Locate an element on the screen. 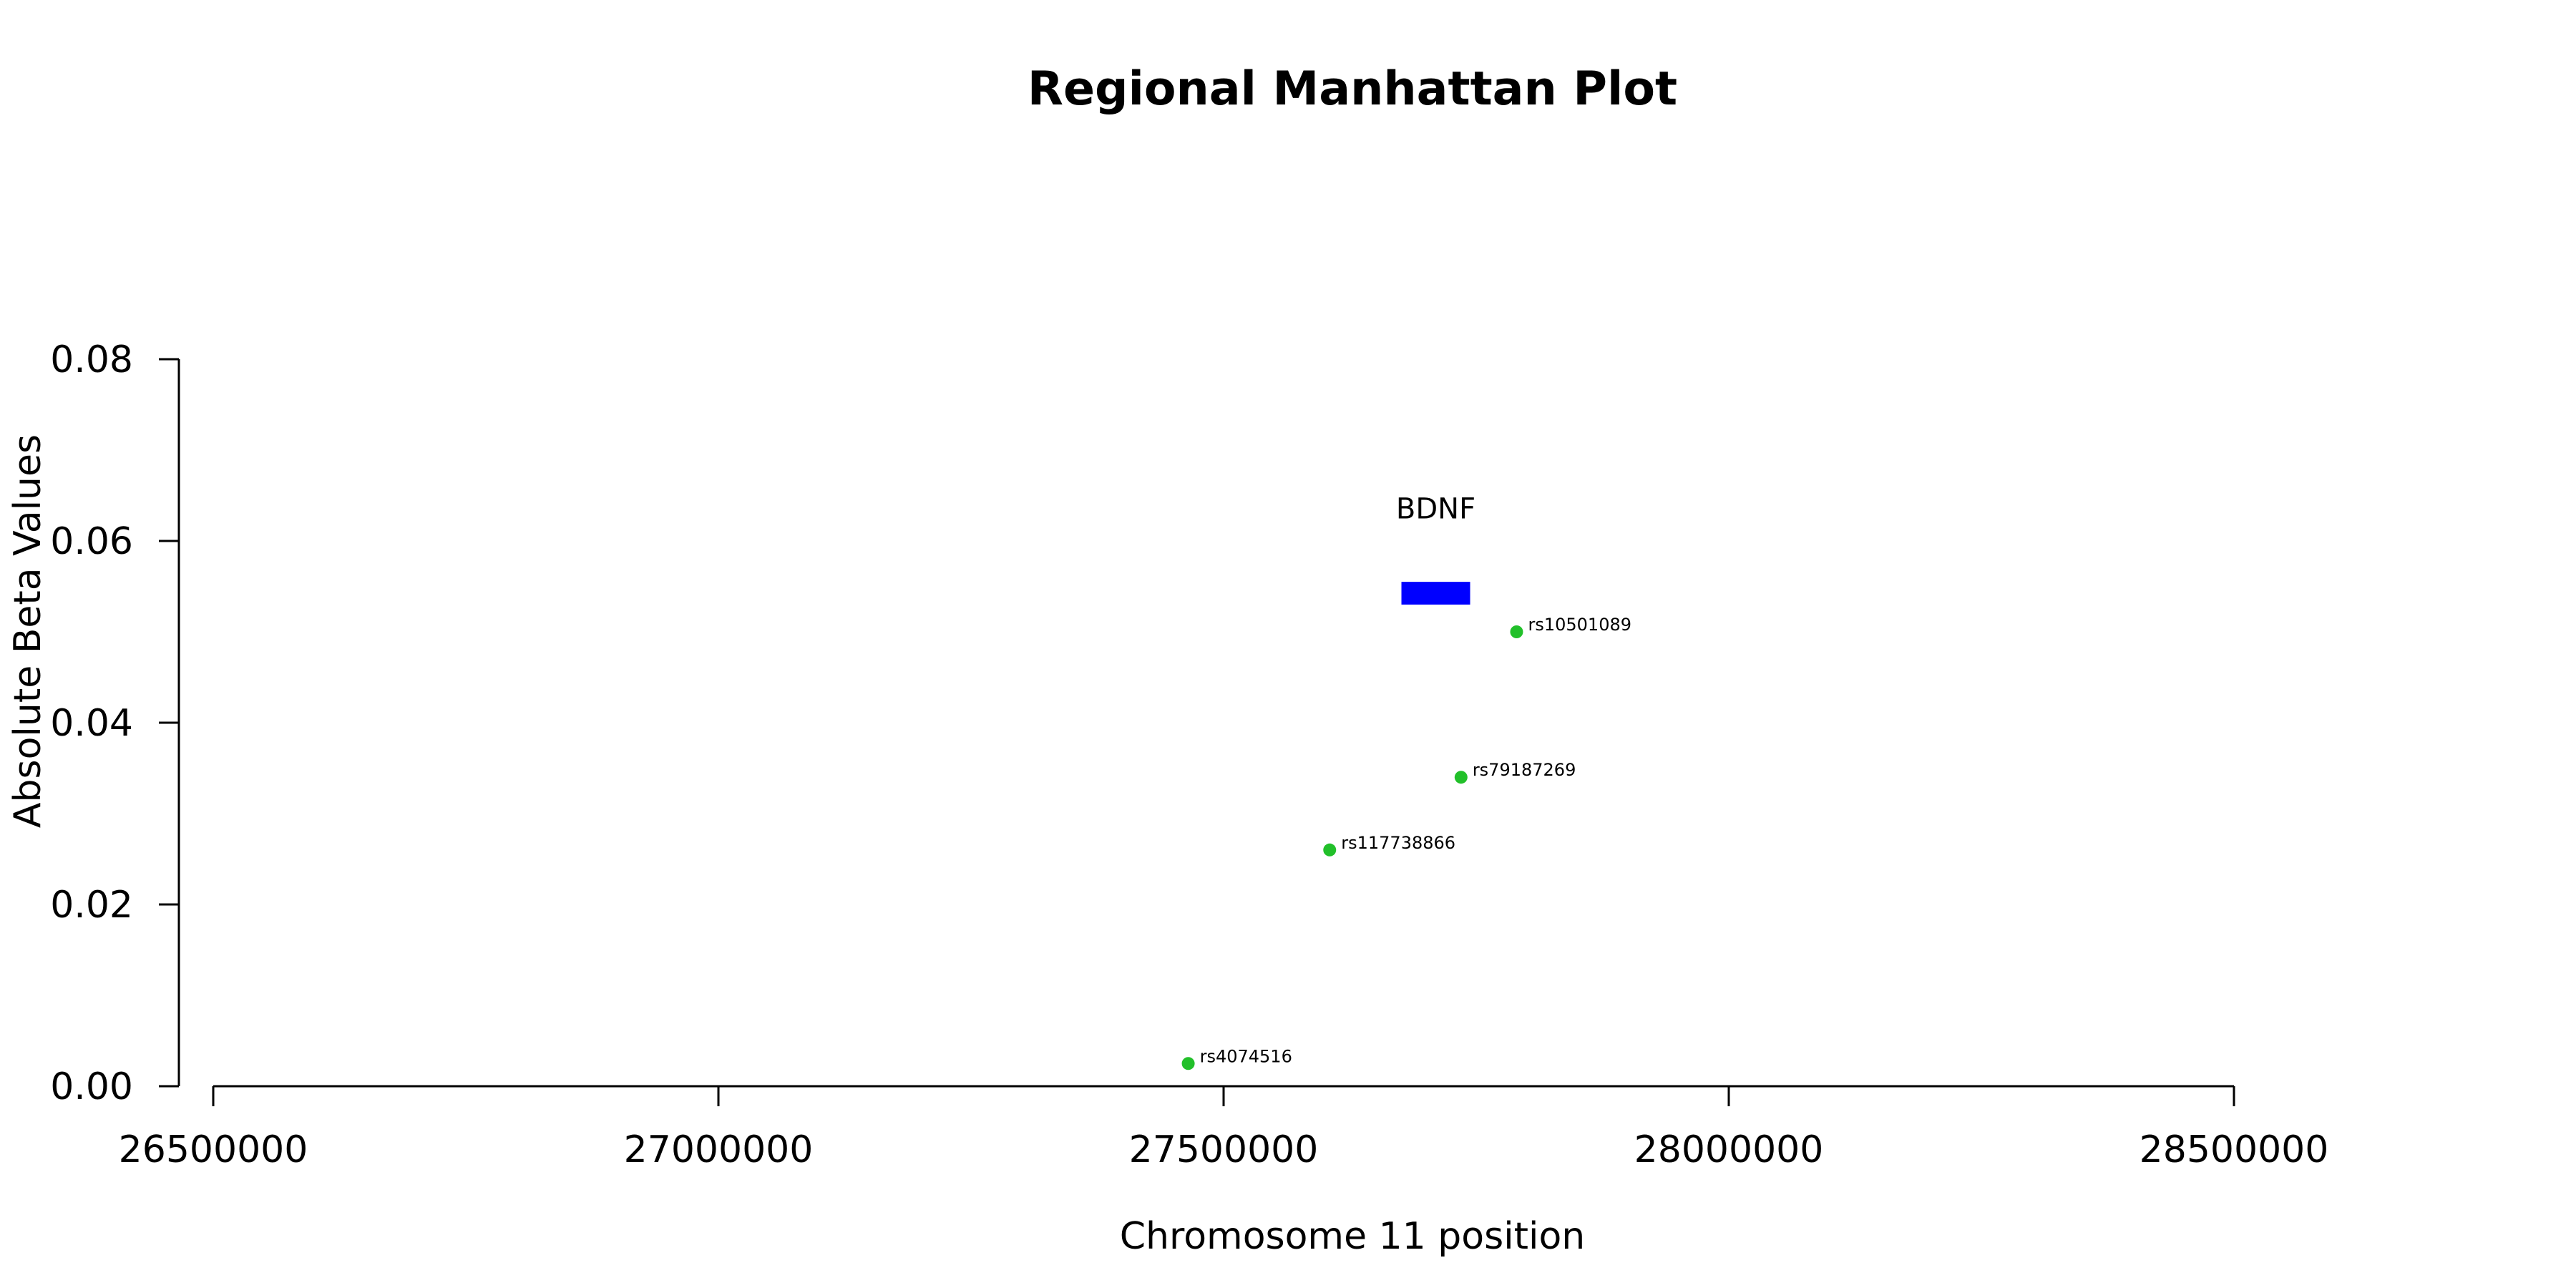  x-tick-label: 26500000 is located at coordinates (213, 1149).